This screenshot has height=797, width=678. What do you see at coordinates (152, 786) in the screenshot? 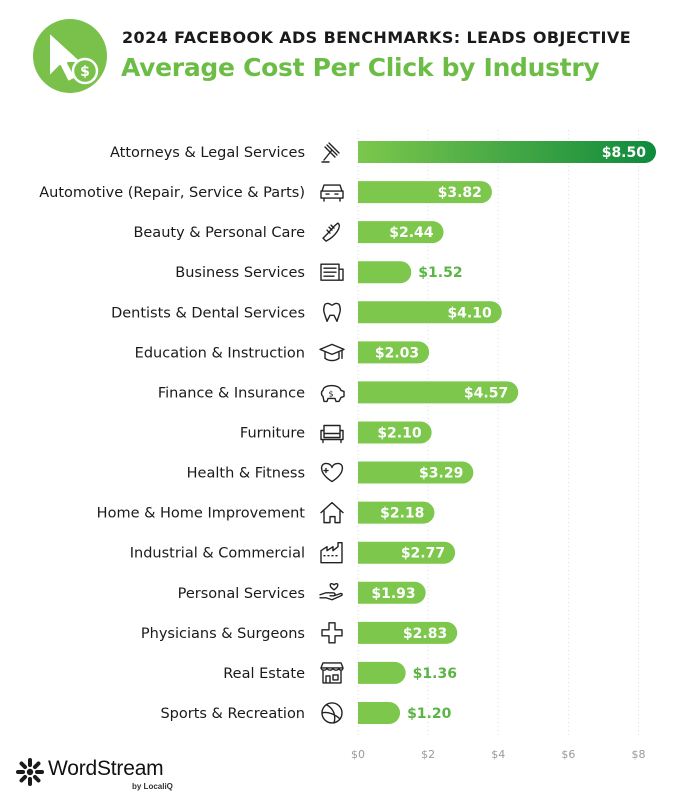
I see `footer-byline: by LocaliQ` at bounding box center [152, 786].